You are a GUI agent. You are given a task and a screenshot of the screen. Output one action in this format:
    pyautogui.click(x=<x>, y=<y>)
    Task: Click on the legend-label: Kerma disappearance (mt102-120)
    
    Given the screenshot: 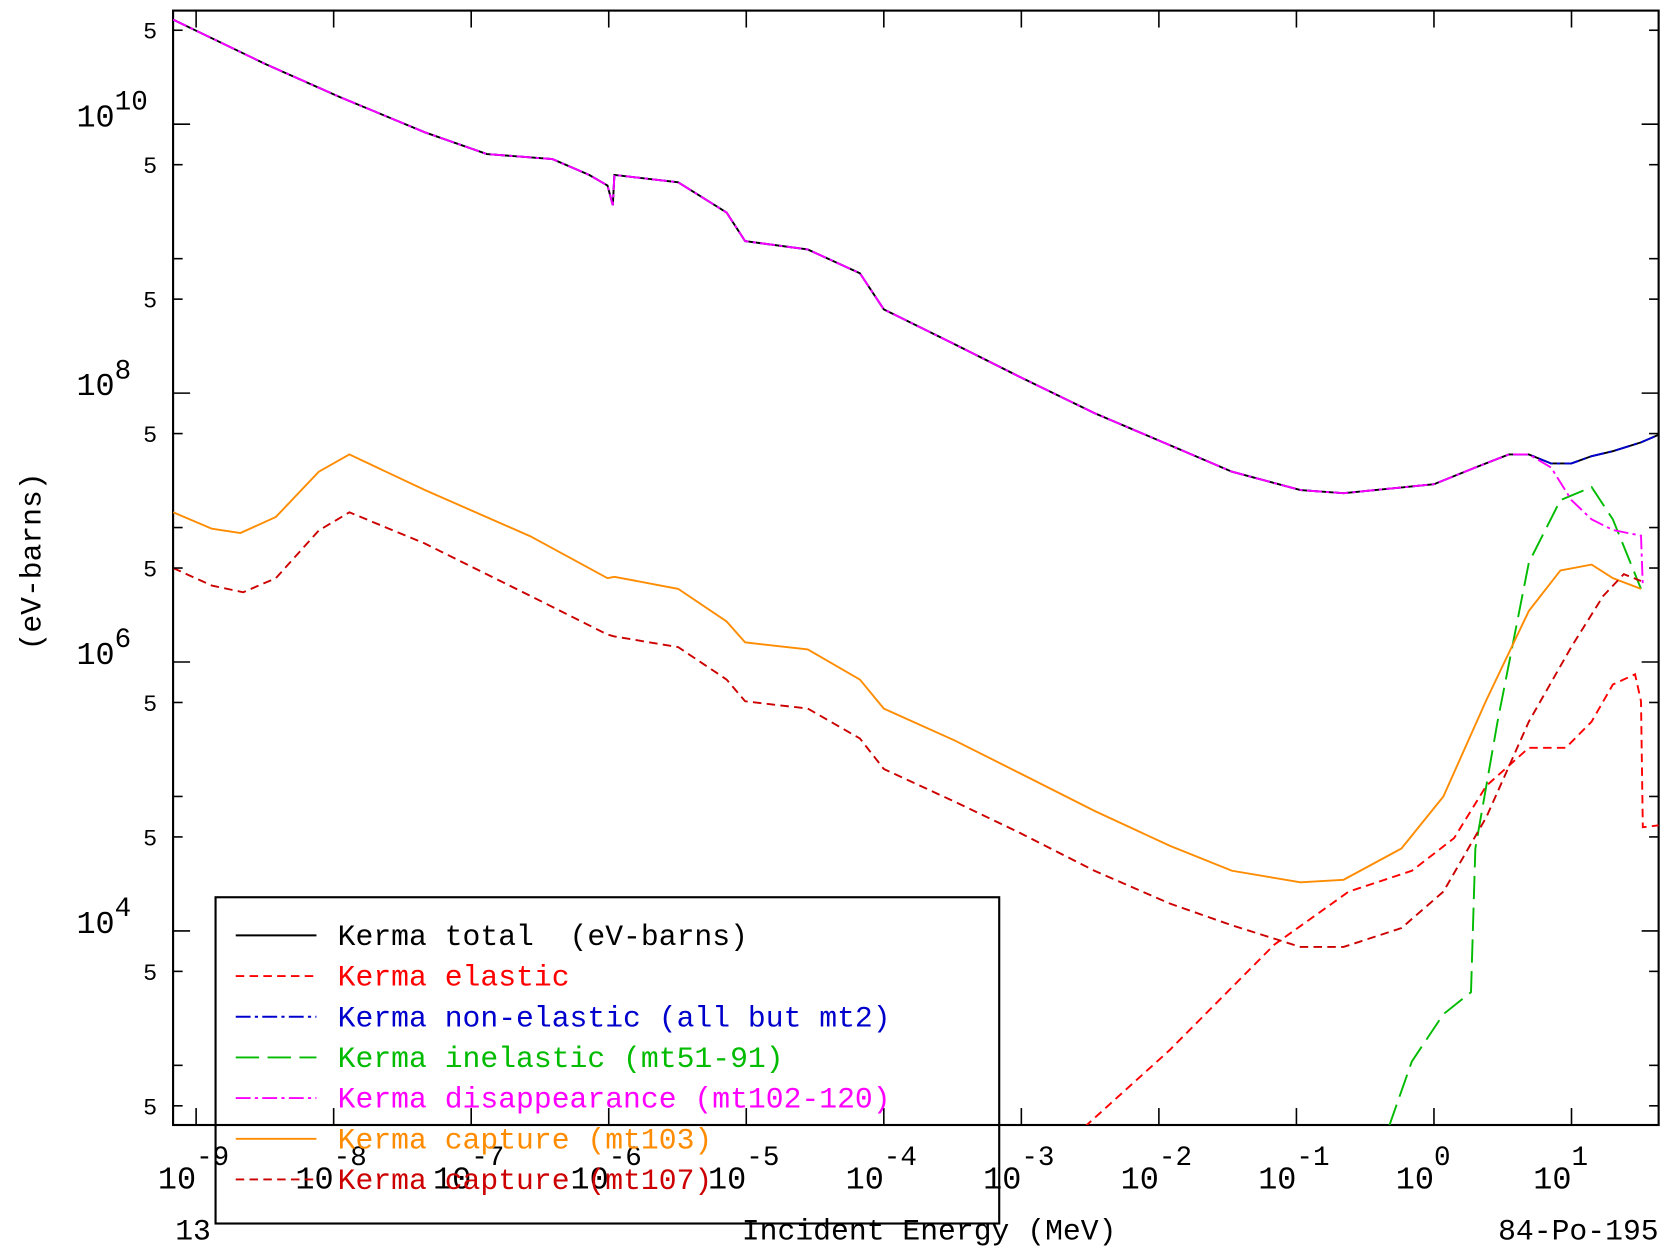 What is the action you would take?
    pyautogui.click(x=614, y=1100)
    